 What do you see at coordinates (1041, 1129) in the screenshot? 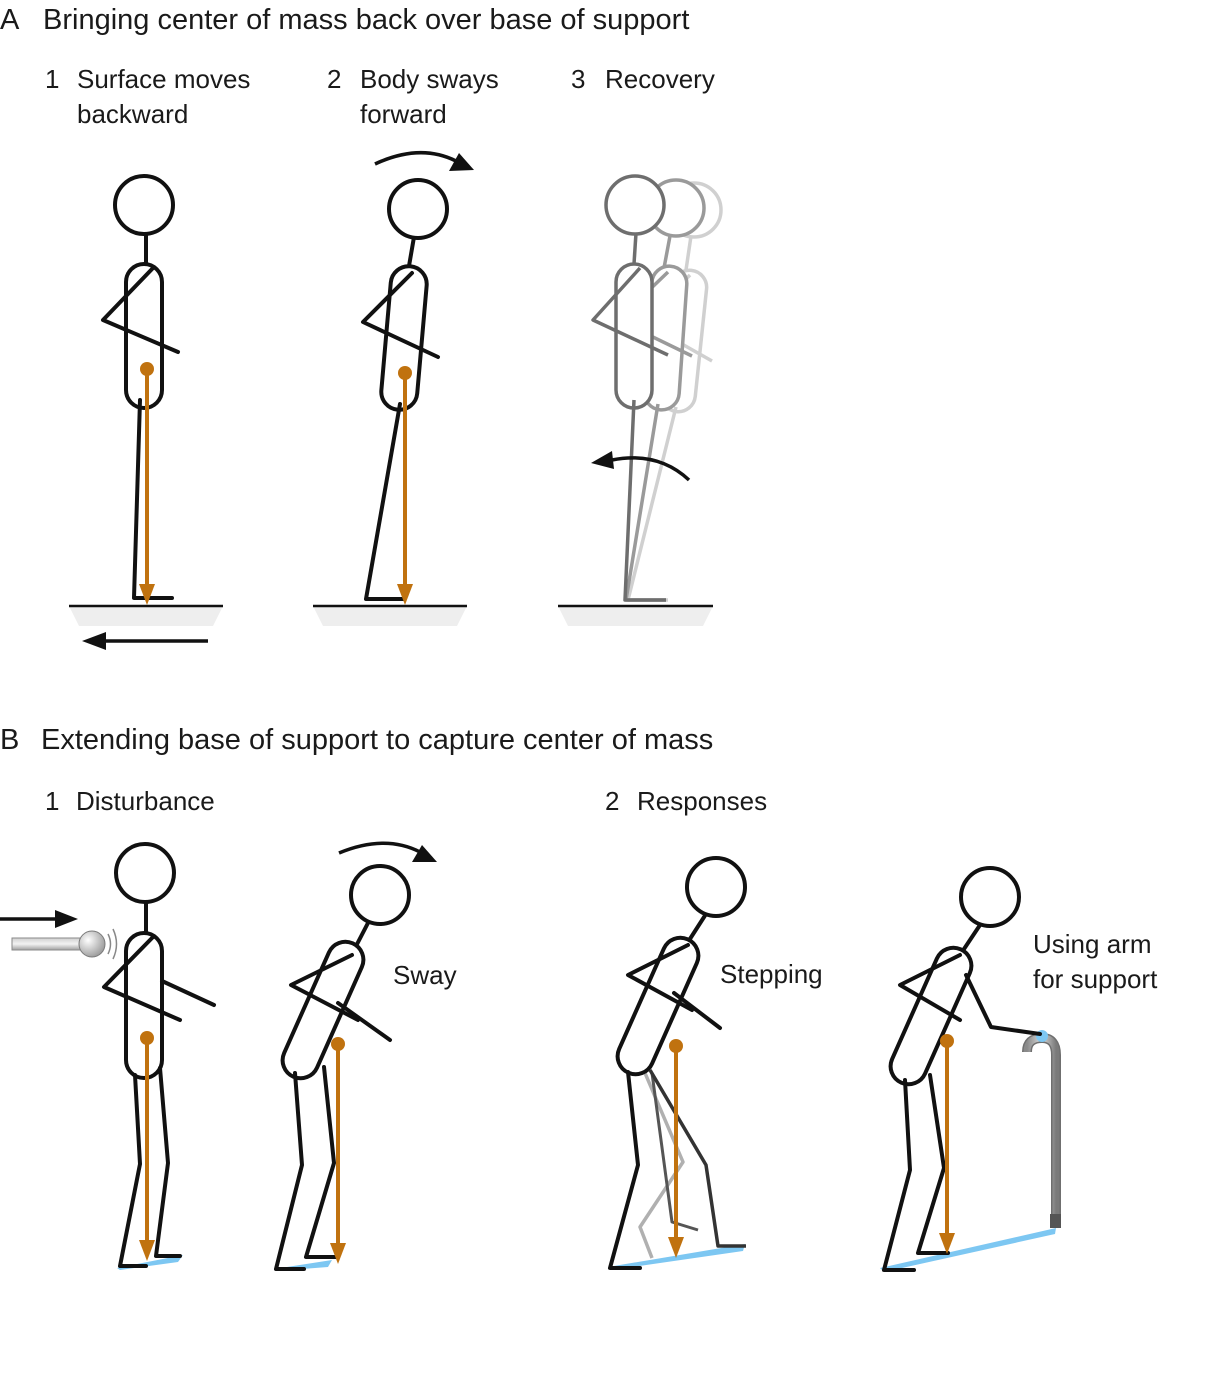
I see `cane-icon` at bounding box center [1041, 1129].